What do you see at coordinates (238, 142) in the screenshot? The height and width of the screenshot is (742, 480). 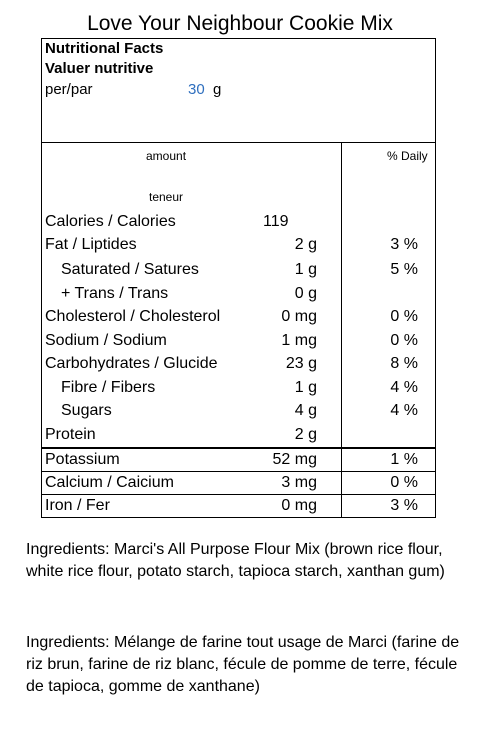 I see `header-divider` at bounding box center [238, 142].